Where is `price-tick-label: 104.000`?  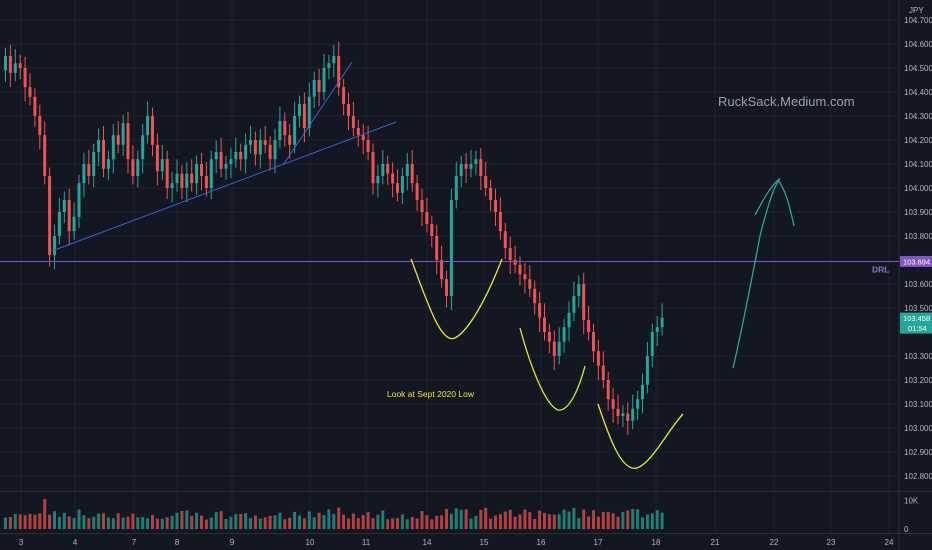 price-tick-label: 104.000 is located at coordinates (918, 188).